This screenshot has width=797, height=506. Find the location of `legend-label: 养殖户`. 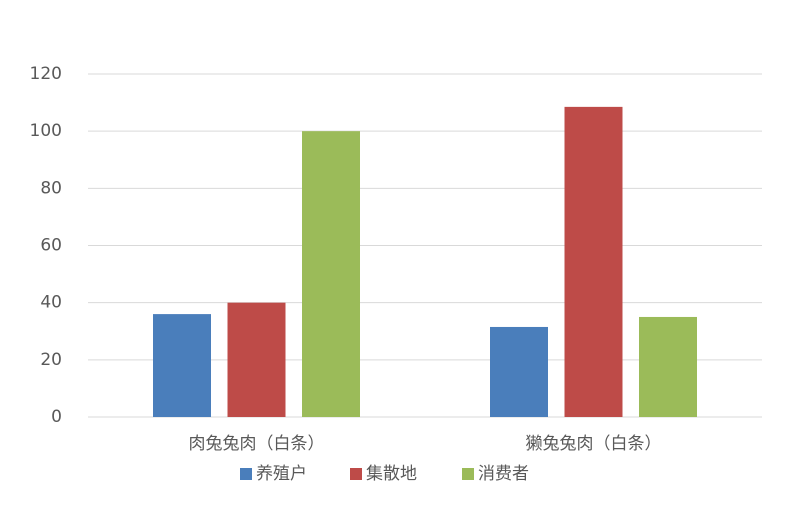

legend-label: 养殖户 is located at coordinates (281, 474).